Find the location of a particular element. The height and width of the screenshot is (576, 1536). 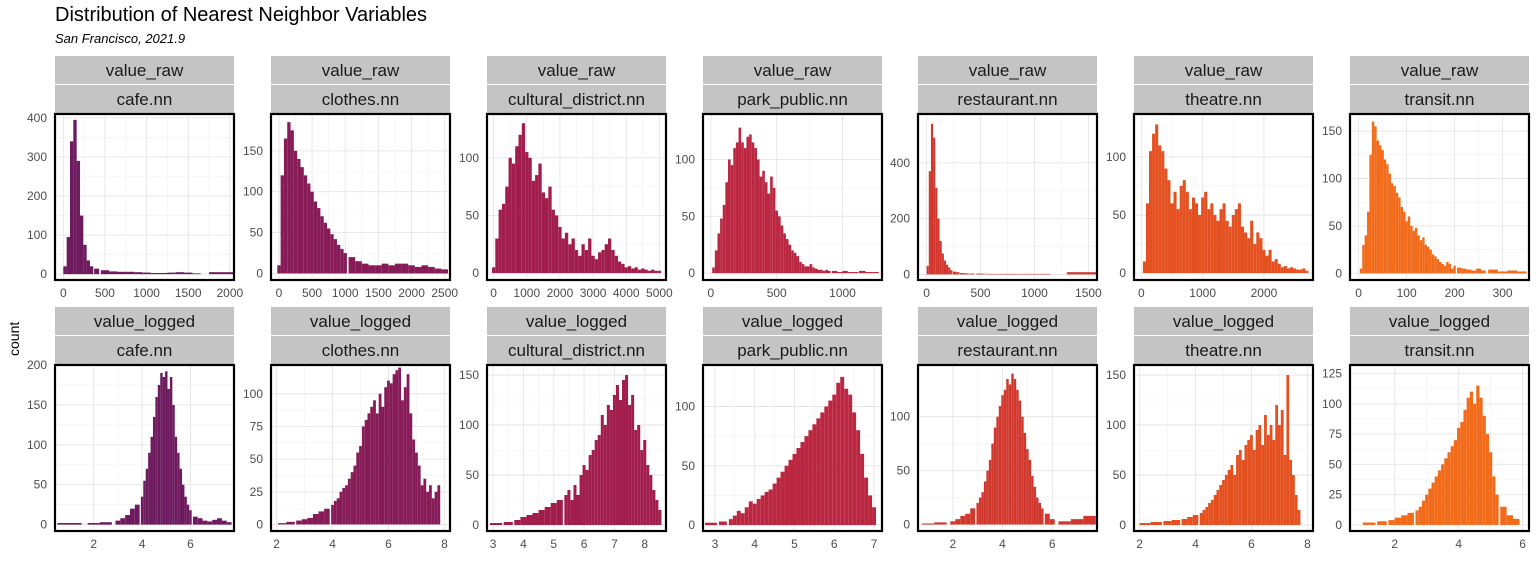

panel-border is located at coordinates (360, 448).